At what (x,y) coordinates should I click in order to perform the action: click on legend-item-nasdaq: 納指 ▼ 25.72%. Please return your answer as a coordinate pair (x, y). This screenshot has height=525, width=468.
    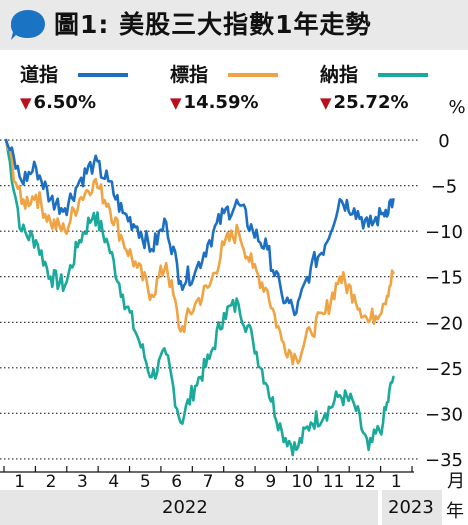
    Looking at the image, I should click on (394, 88).